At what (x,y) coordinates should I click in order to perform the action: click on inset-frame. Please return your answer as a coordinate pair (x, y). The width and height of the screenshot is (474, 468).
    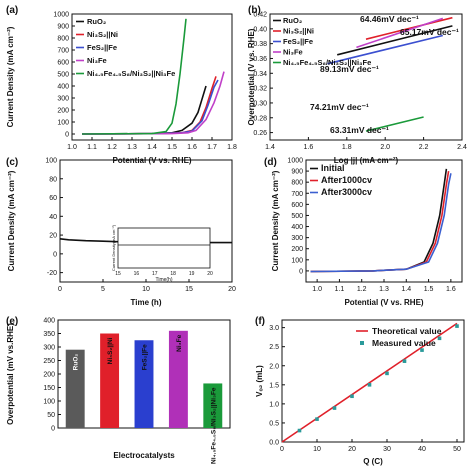
    Looking at the image, I should click on (164, 248).